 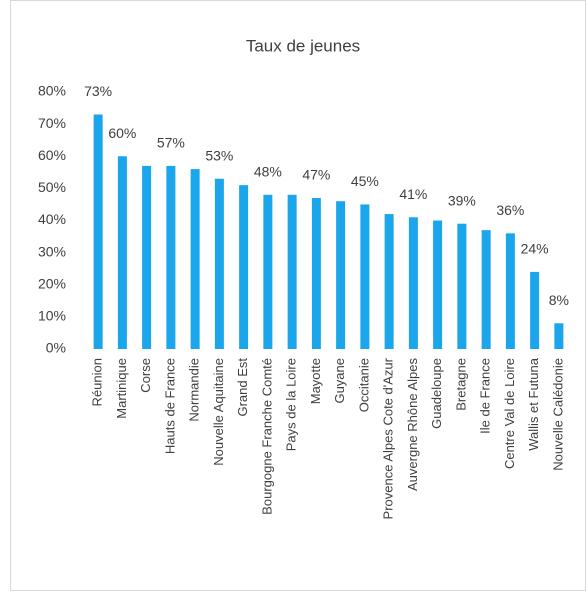 I want to click on x-tick-label: Nouvelle Aquitaine, so click(x=218, y=412).